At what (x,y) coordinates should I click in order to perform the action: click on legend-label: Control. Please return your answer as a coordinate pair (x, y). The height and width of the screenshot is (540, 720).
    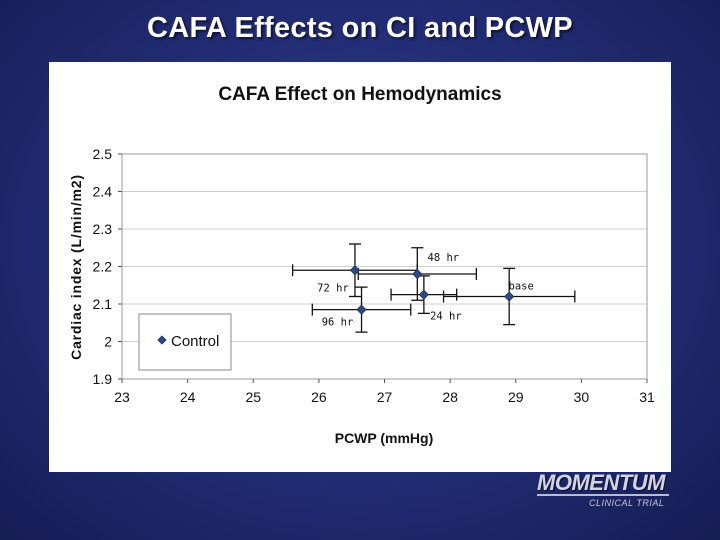
    Looking at the image, I should click on (195, 341).